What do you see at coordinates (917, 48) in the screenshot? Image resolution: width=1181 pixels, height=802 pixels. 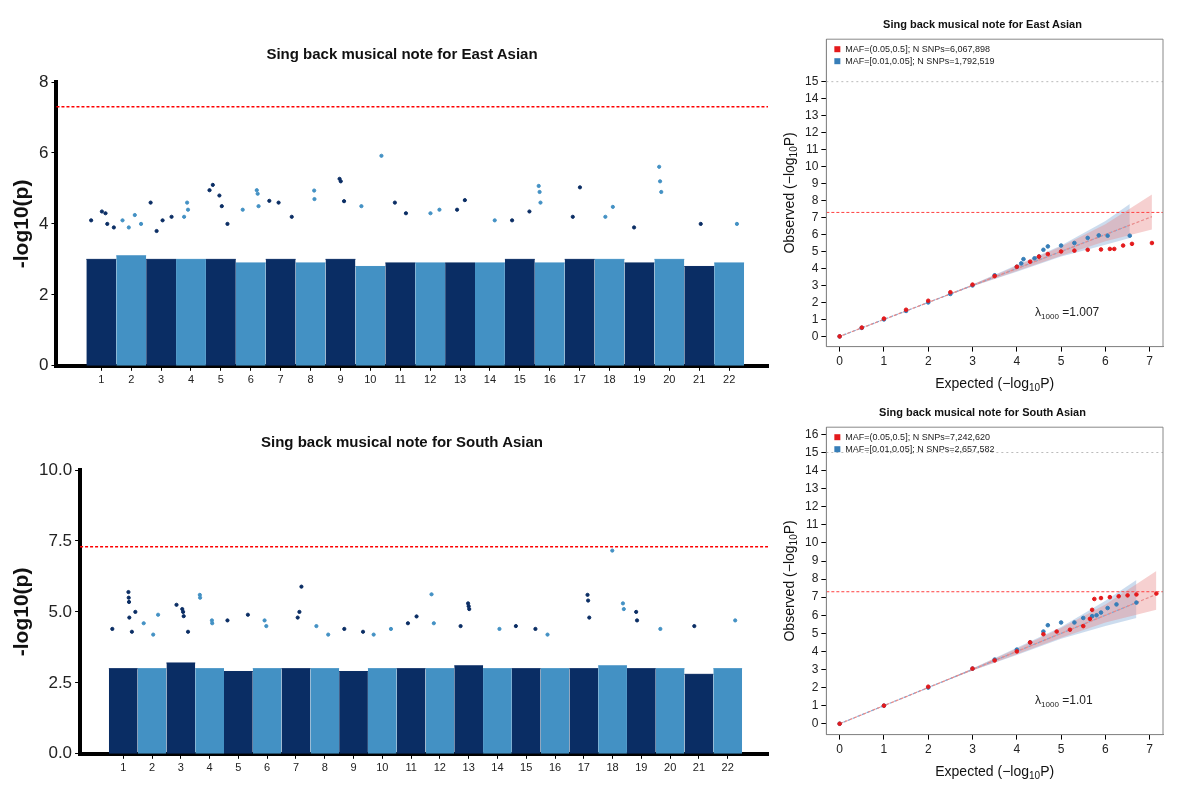 I see `legend-label: MAF=(0.05,0.5]; N SNPs=6,067,898` at bounding box center [917, 48].